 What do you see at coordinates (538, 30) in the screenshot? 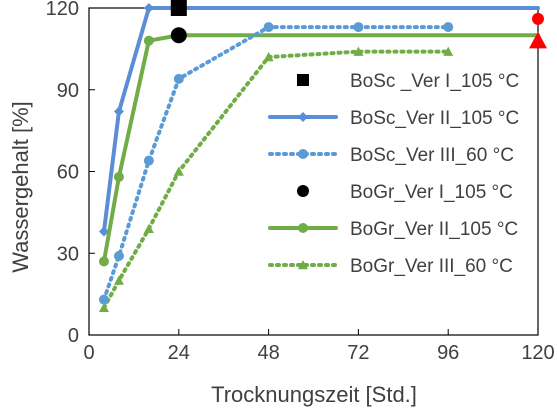
I see `extra-markers` at bounding box center [538, 30].